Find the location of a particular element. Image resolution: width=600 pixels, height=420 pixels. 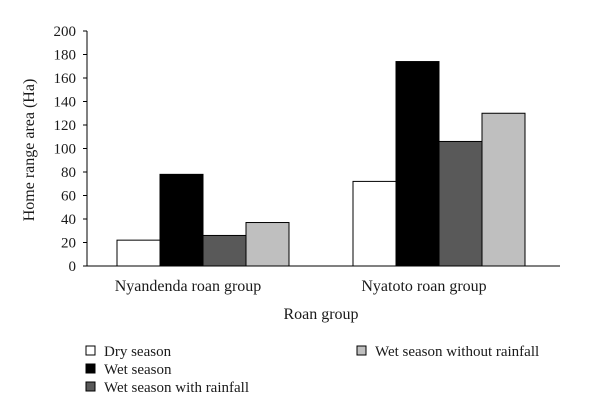

y-axis-ticks: 0 20 40 60 80 100 120 140 160 180 200 is located at coordinates (70, 149).